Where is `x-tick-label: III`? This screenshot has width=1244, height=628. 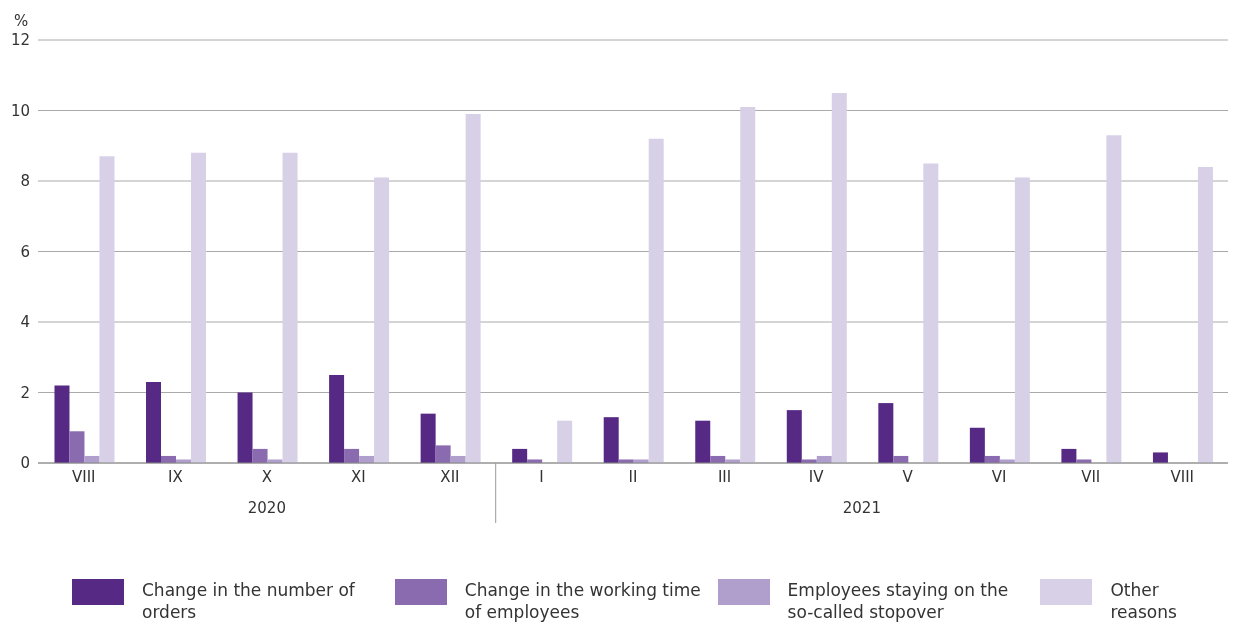 x-tick-label: III is located at coordinates (724, 476).